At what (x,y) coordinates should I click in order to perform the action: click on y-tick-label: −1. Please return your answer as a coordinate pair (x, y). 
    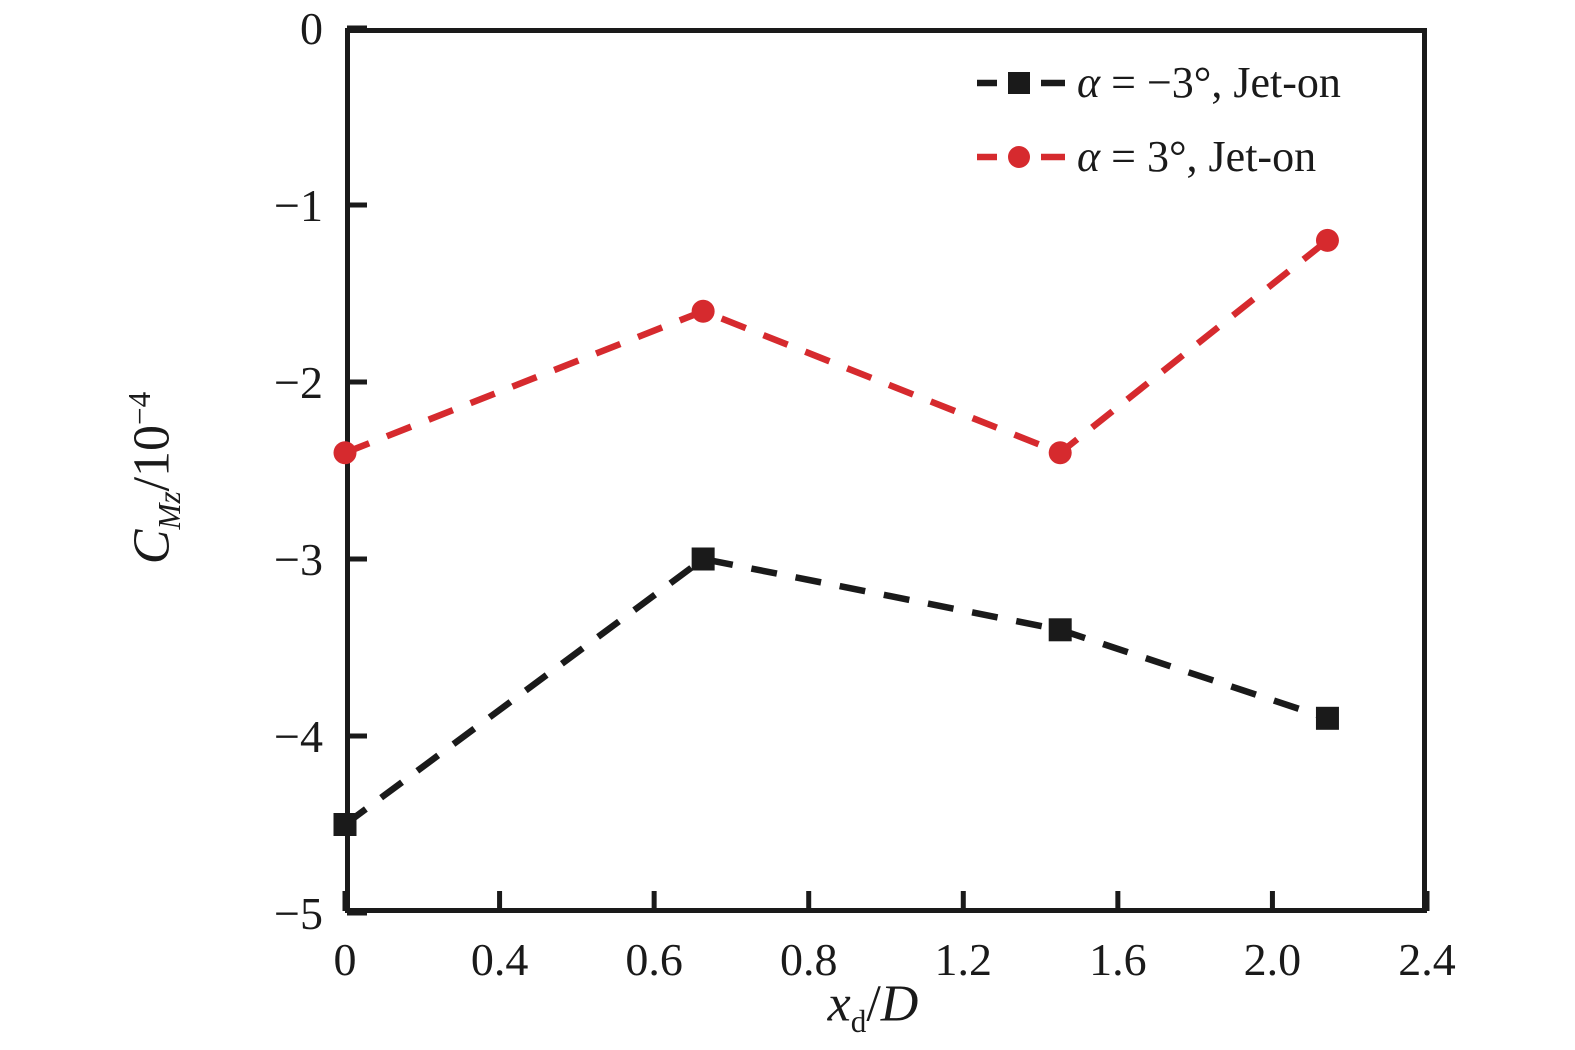
    Looking at the image, I should click on (298, 205).